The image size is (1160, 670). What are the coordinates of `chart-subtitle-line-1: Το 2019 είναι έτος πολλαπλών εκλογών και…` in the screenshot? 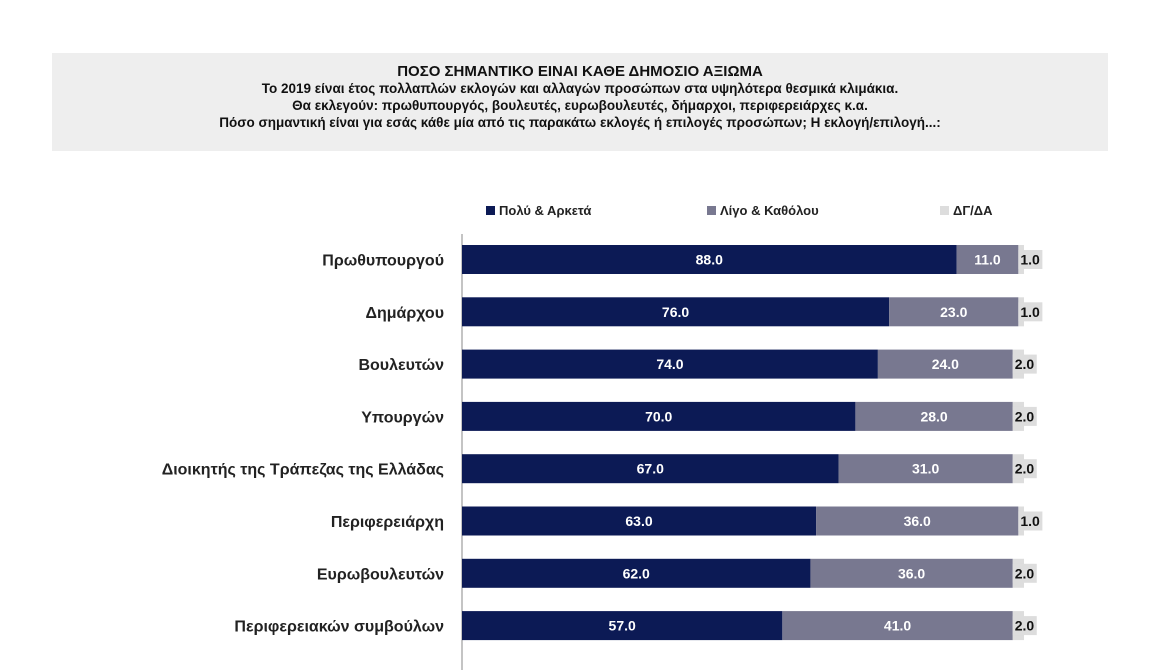 It's located at (580, 88).